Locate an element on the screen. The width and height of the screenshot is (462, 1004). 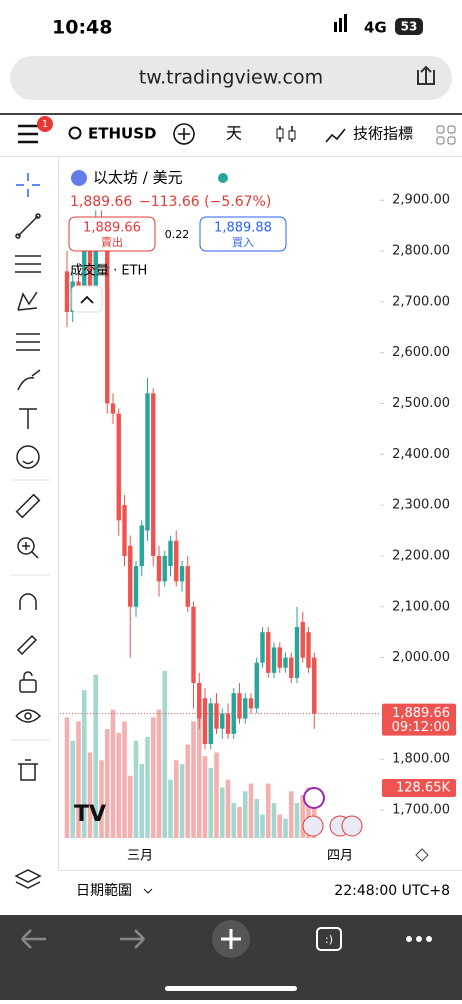
sell-label: 賣出 is located at coordinates (112, 242).